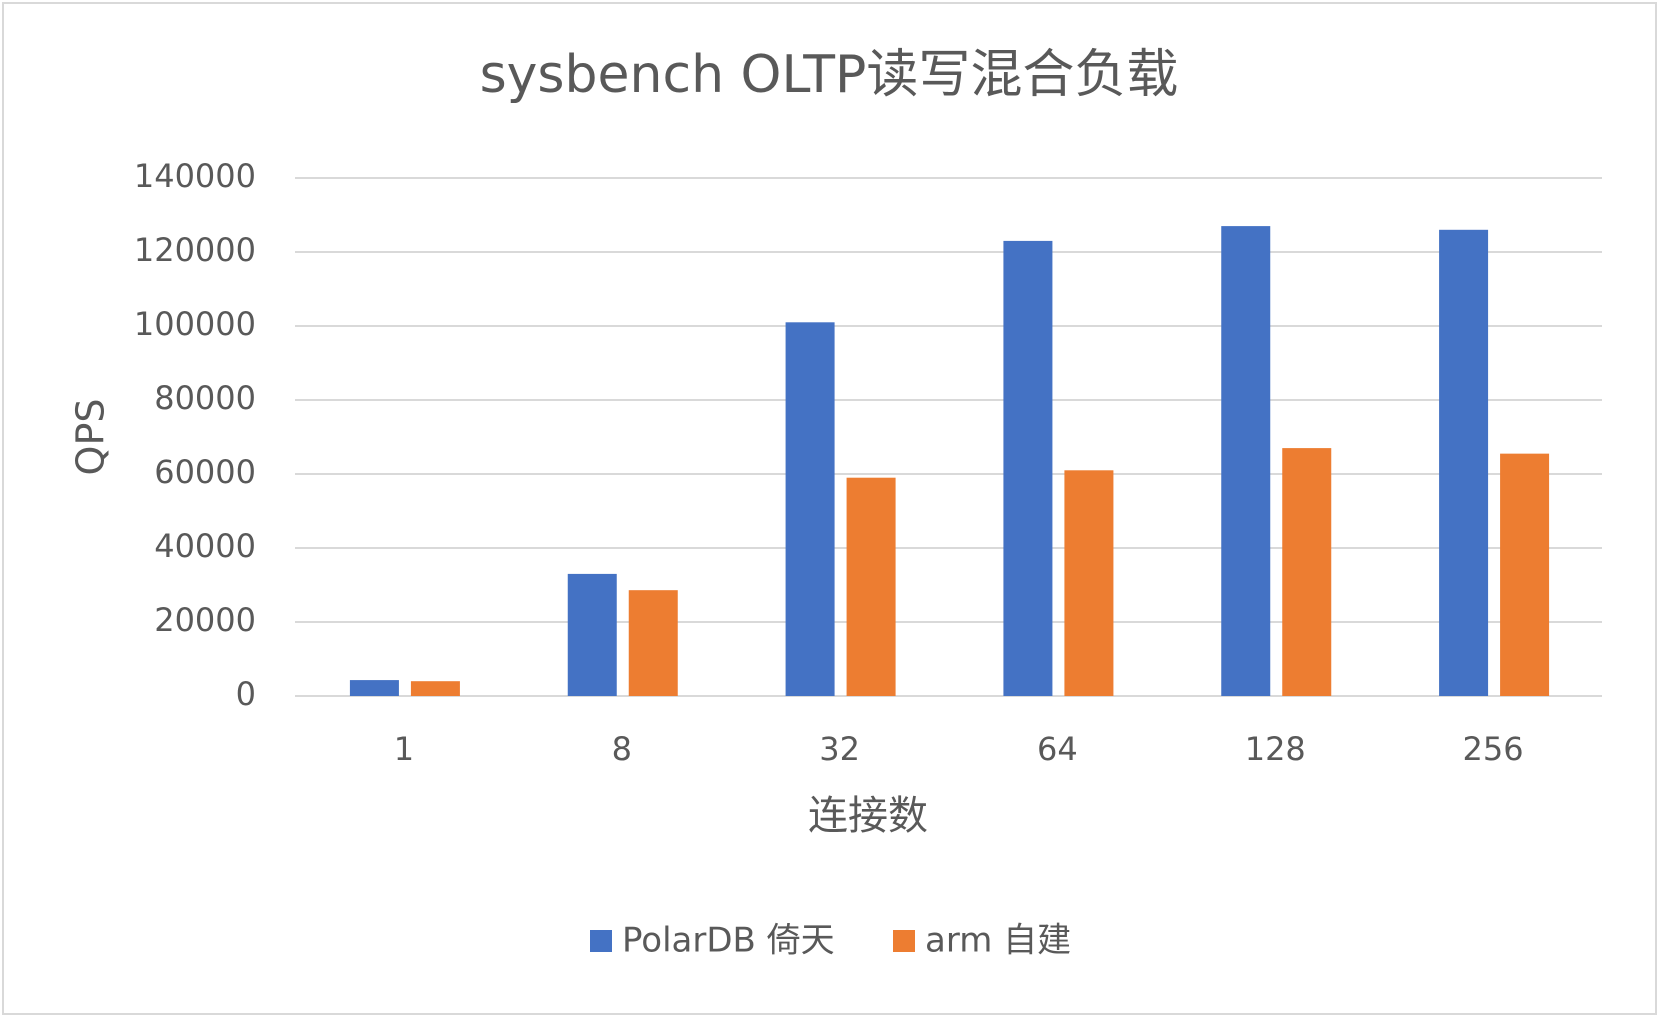 This screenshot has width=1659, height=1017. I want to click on y-tick-label: 140000, so click(195, 176).